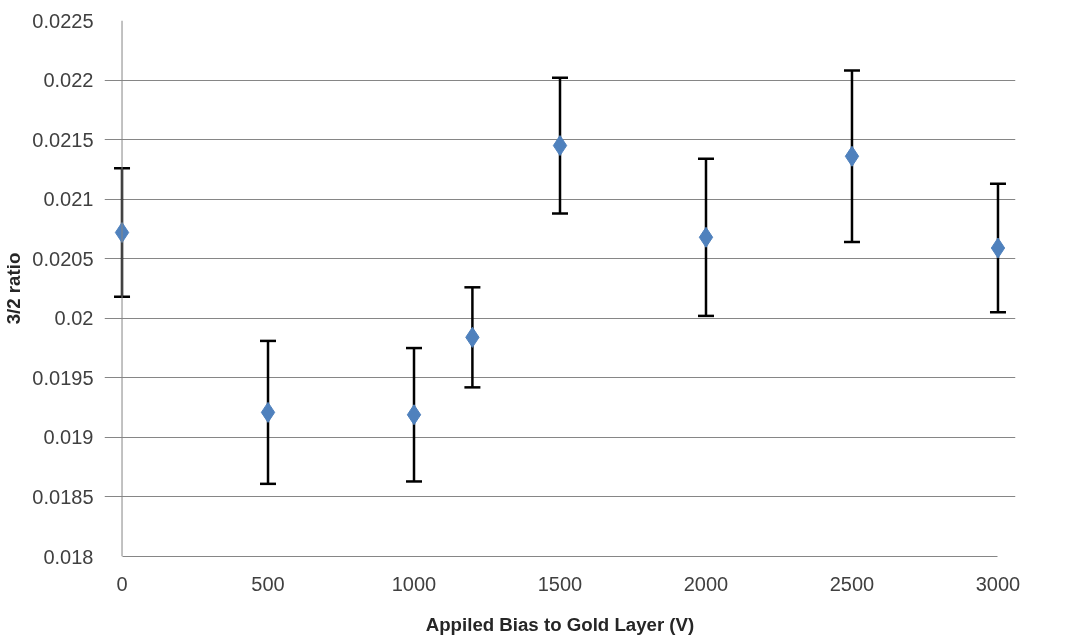 Image resolution: width=1089 pixels, height=641 pixels. Describe the element at coordinates (122, 583) in the screenshot. I see `x-tick-label: 0` at that location.